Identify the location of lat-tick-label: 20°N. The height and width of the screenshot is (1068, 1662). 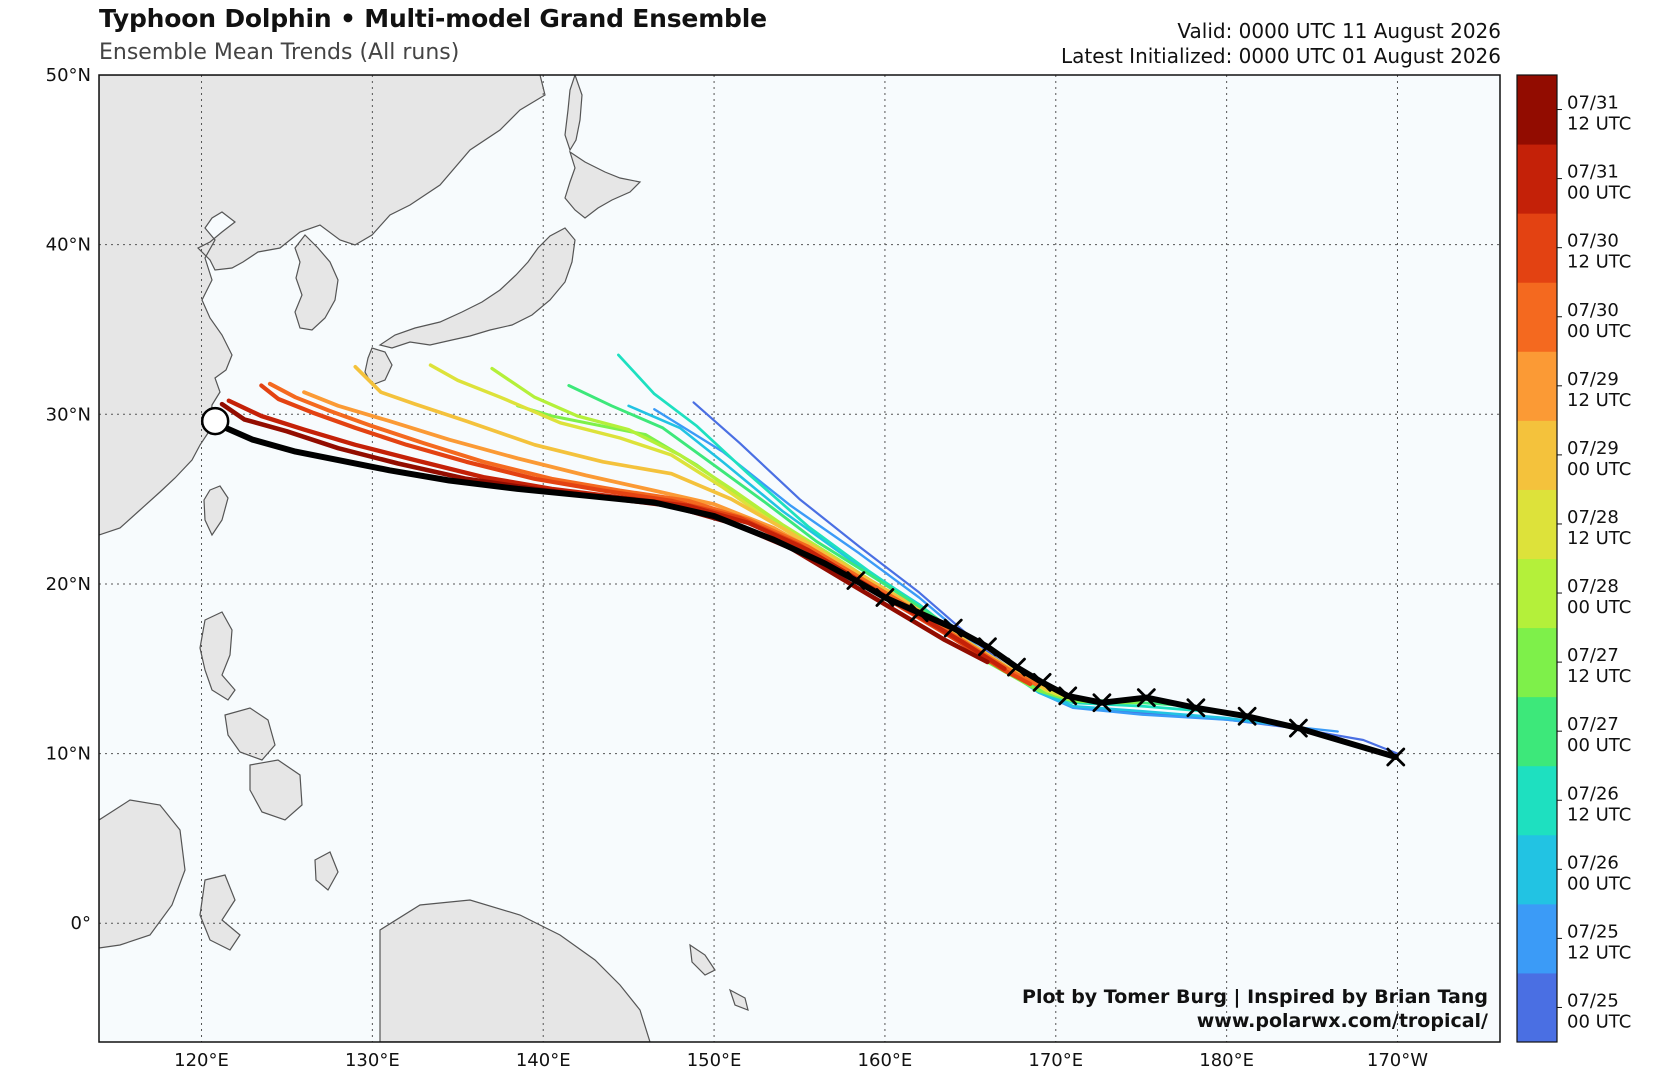
(68, 584).